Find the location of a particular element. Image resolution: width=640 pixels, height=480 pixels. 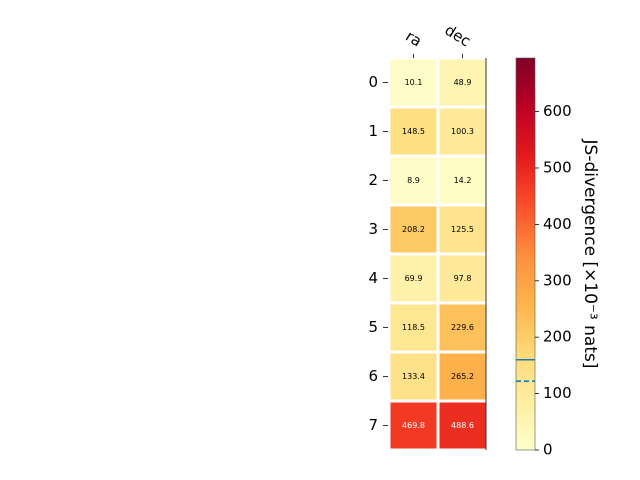

cell-value-label: 48.9 is located at coordinates (463, 82).